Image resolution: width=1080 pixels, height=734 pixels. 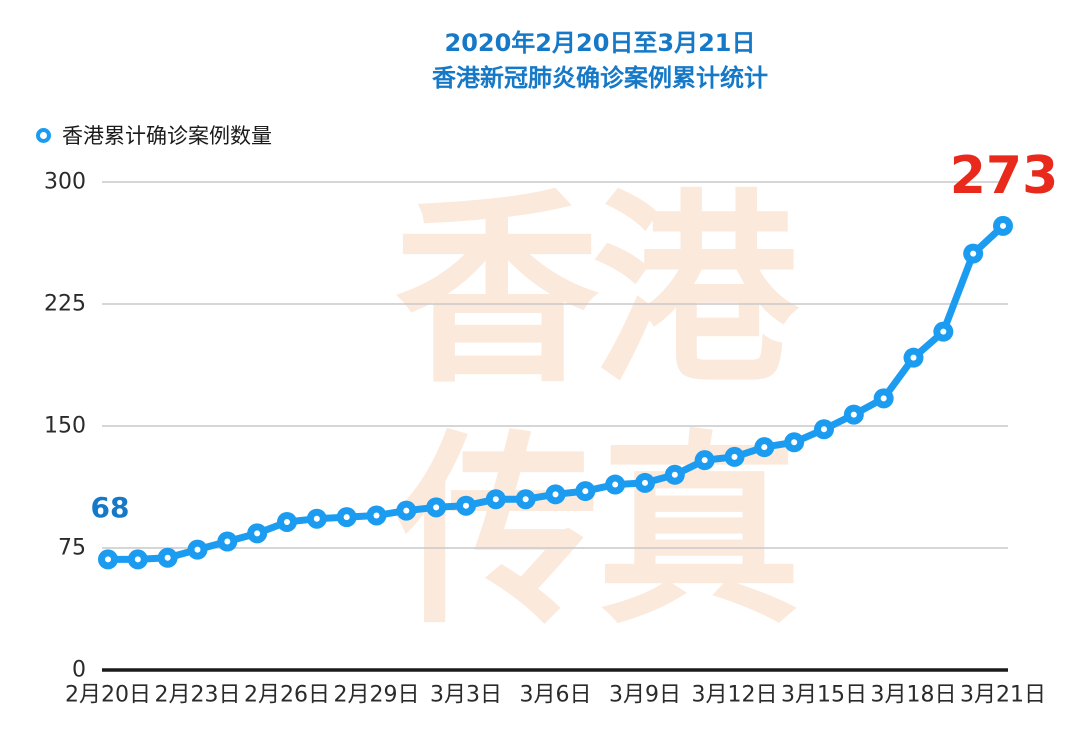 What do you see at coordinates (600, 60) in the screenshot?
I see `chart-title: 2020年2月20日至3月21日 香港新冠肺炎确诊案例累计统计` at bounding box center [600, 60].